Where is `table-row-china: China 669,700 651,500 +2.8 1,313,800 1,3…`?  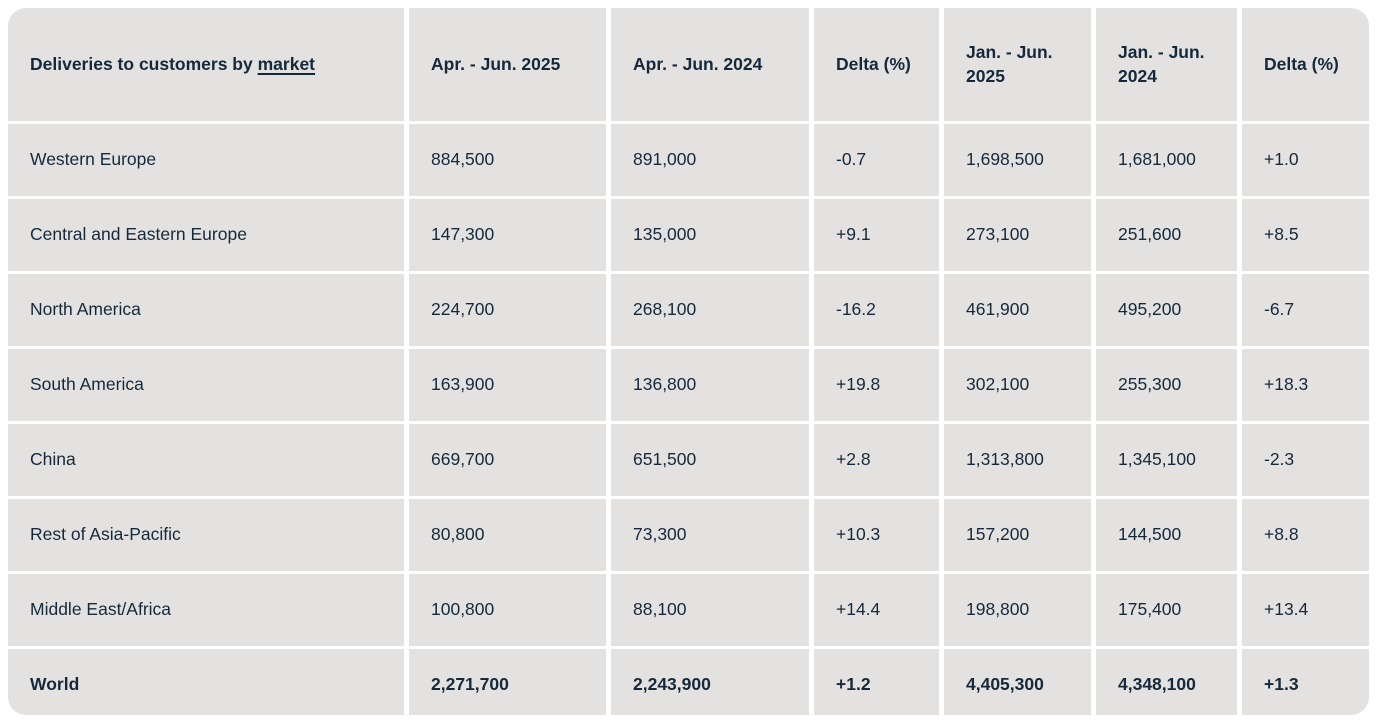 table-row-china: China 669,700 651,500 +2.8 1,313,800 1,3… is located at coordinates (688, 458).